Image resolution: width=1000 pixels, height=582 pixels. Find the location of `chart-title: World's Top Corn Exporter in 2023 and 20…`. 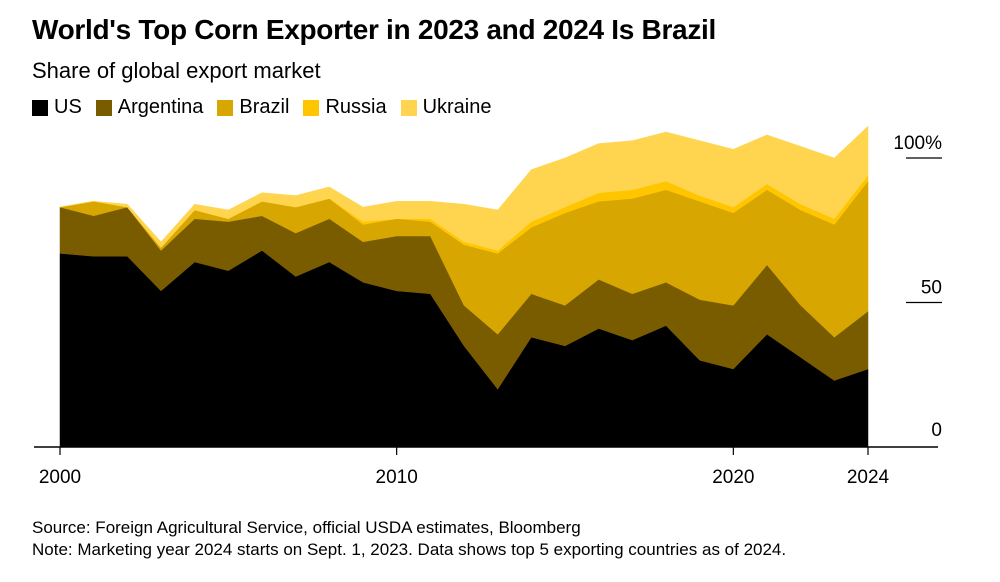

chart-title: World's Top Corn Exporter in 2023 and 20… is located at coordinates (374, 29).